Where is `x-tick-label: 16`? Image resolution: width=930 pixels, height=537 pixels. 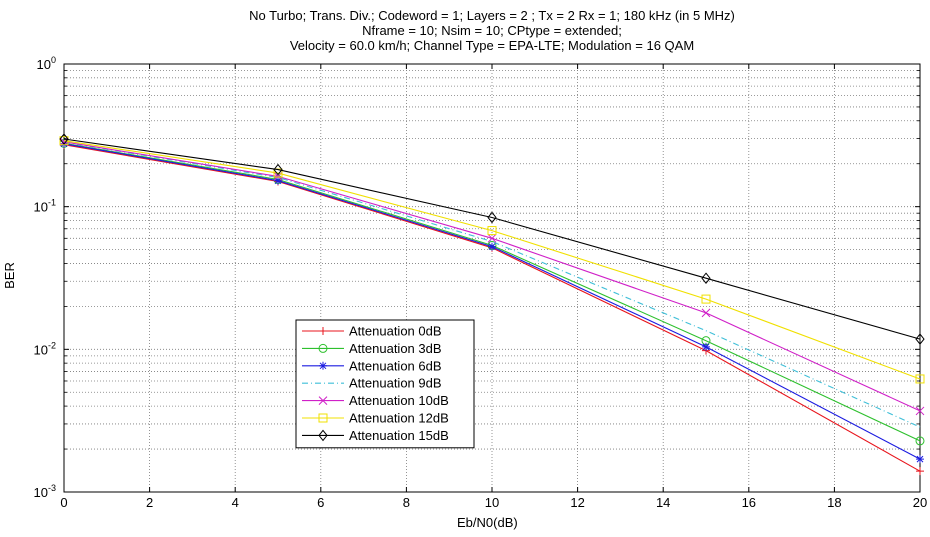 x-tick-label: 16 is located at coordinates (749, 502).